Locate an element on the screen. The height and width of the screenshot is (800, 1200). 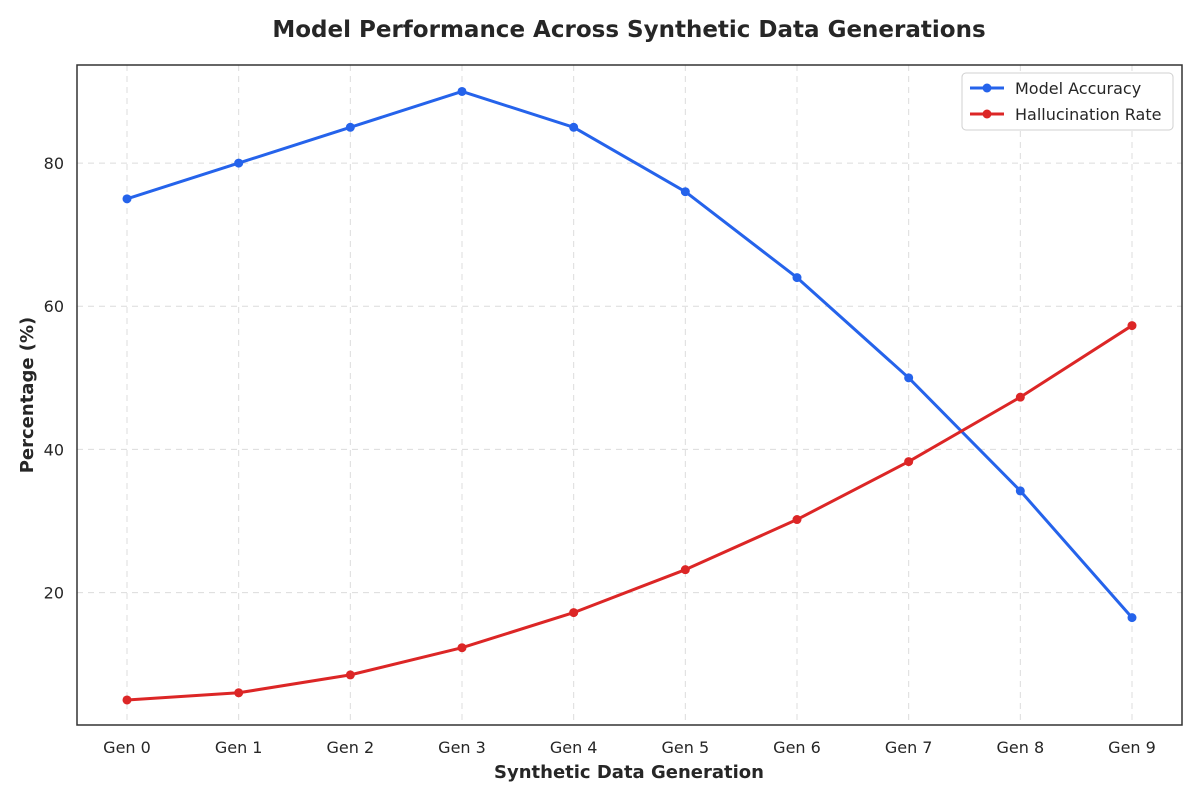
x-tick-label: Gen 2 is located at coordinates (351, 747).